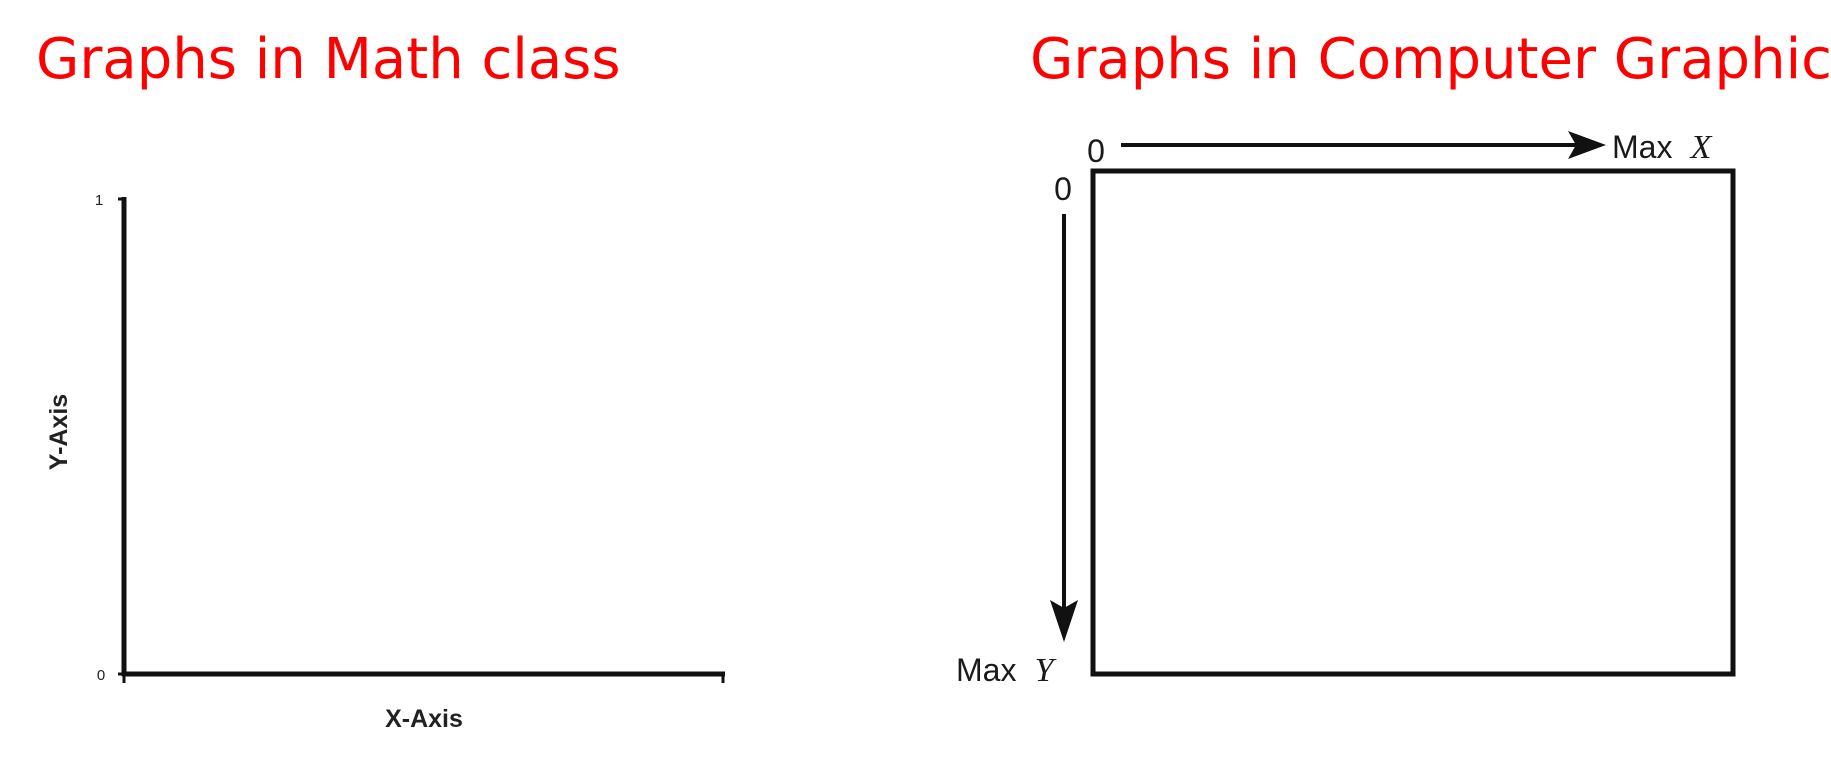 This screenshot has height=774, width=1831. What do you see at coordinates (1642, 147) in the screenshot?
I see `cg-max-x-text: Max` at bounding box center [1642, 147].